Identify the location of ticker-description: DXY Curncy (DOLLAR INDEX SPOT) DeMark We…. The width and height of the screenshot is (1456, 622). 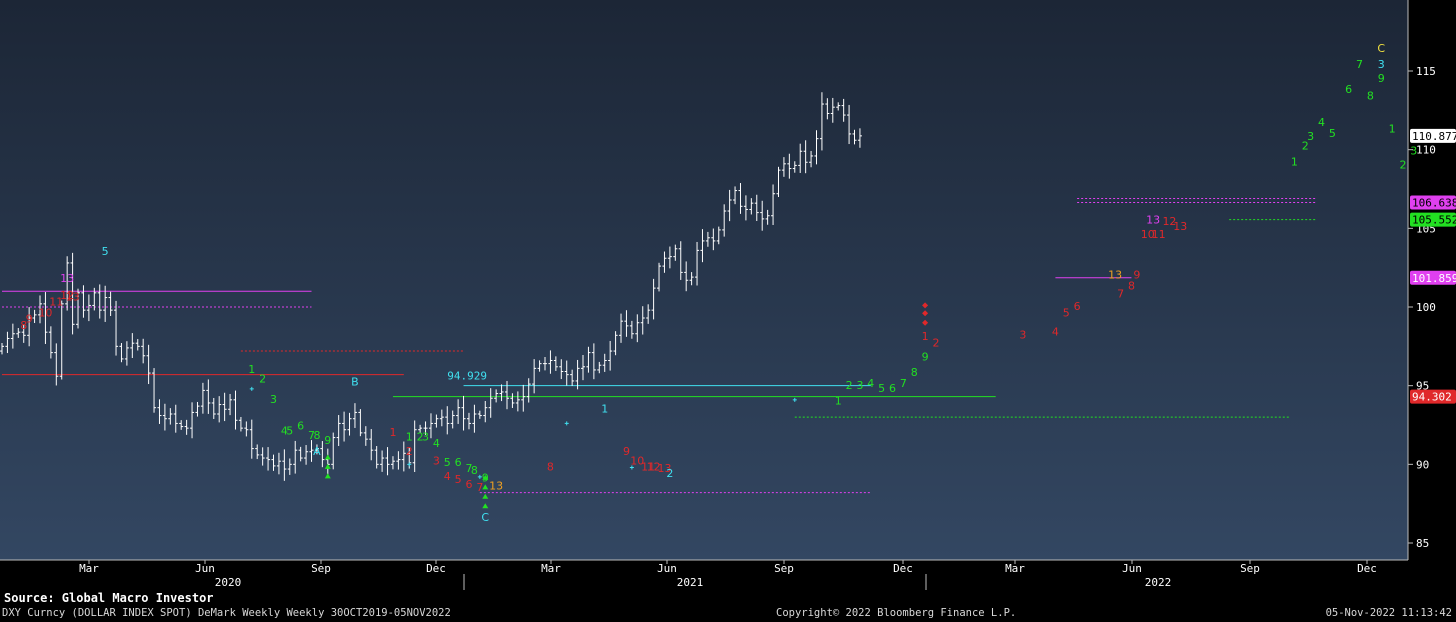
(226, 613).